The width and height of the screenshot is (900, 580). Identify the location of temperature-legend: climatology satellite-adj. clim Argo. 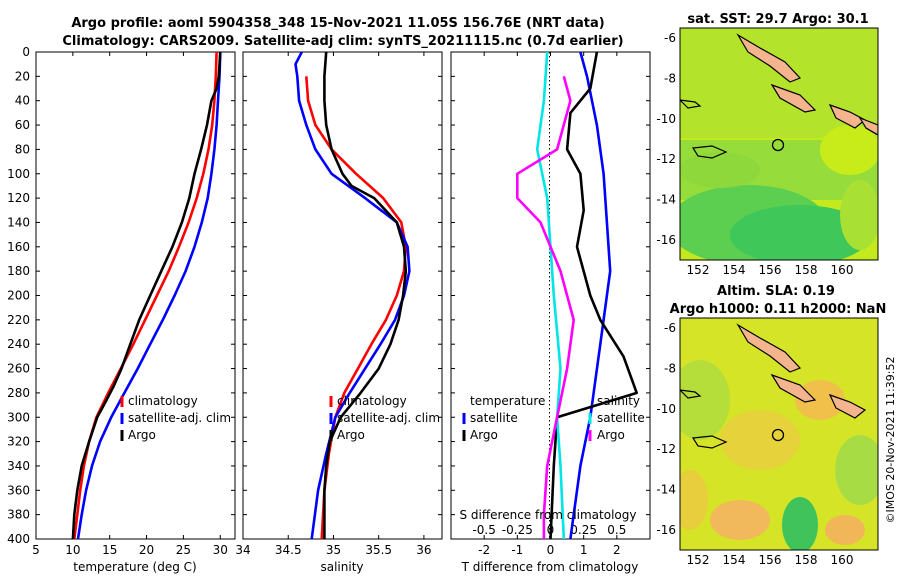
(175, 418).